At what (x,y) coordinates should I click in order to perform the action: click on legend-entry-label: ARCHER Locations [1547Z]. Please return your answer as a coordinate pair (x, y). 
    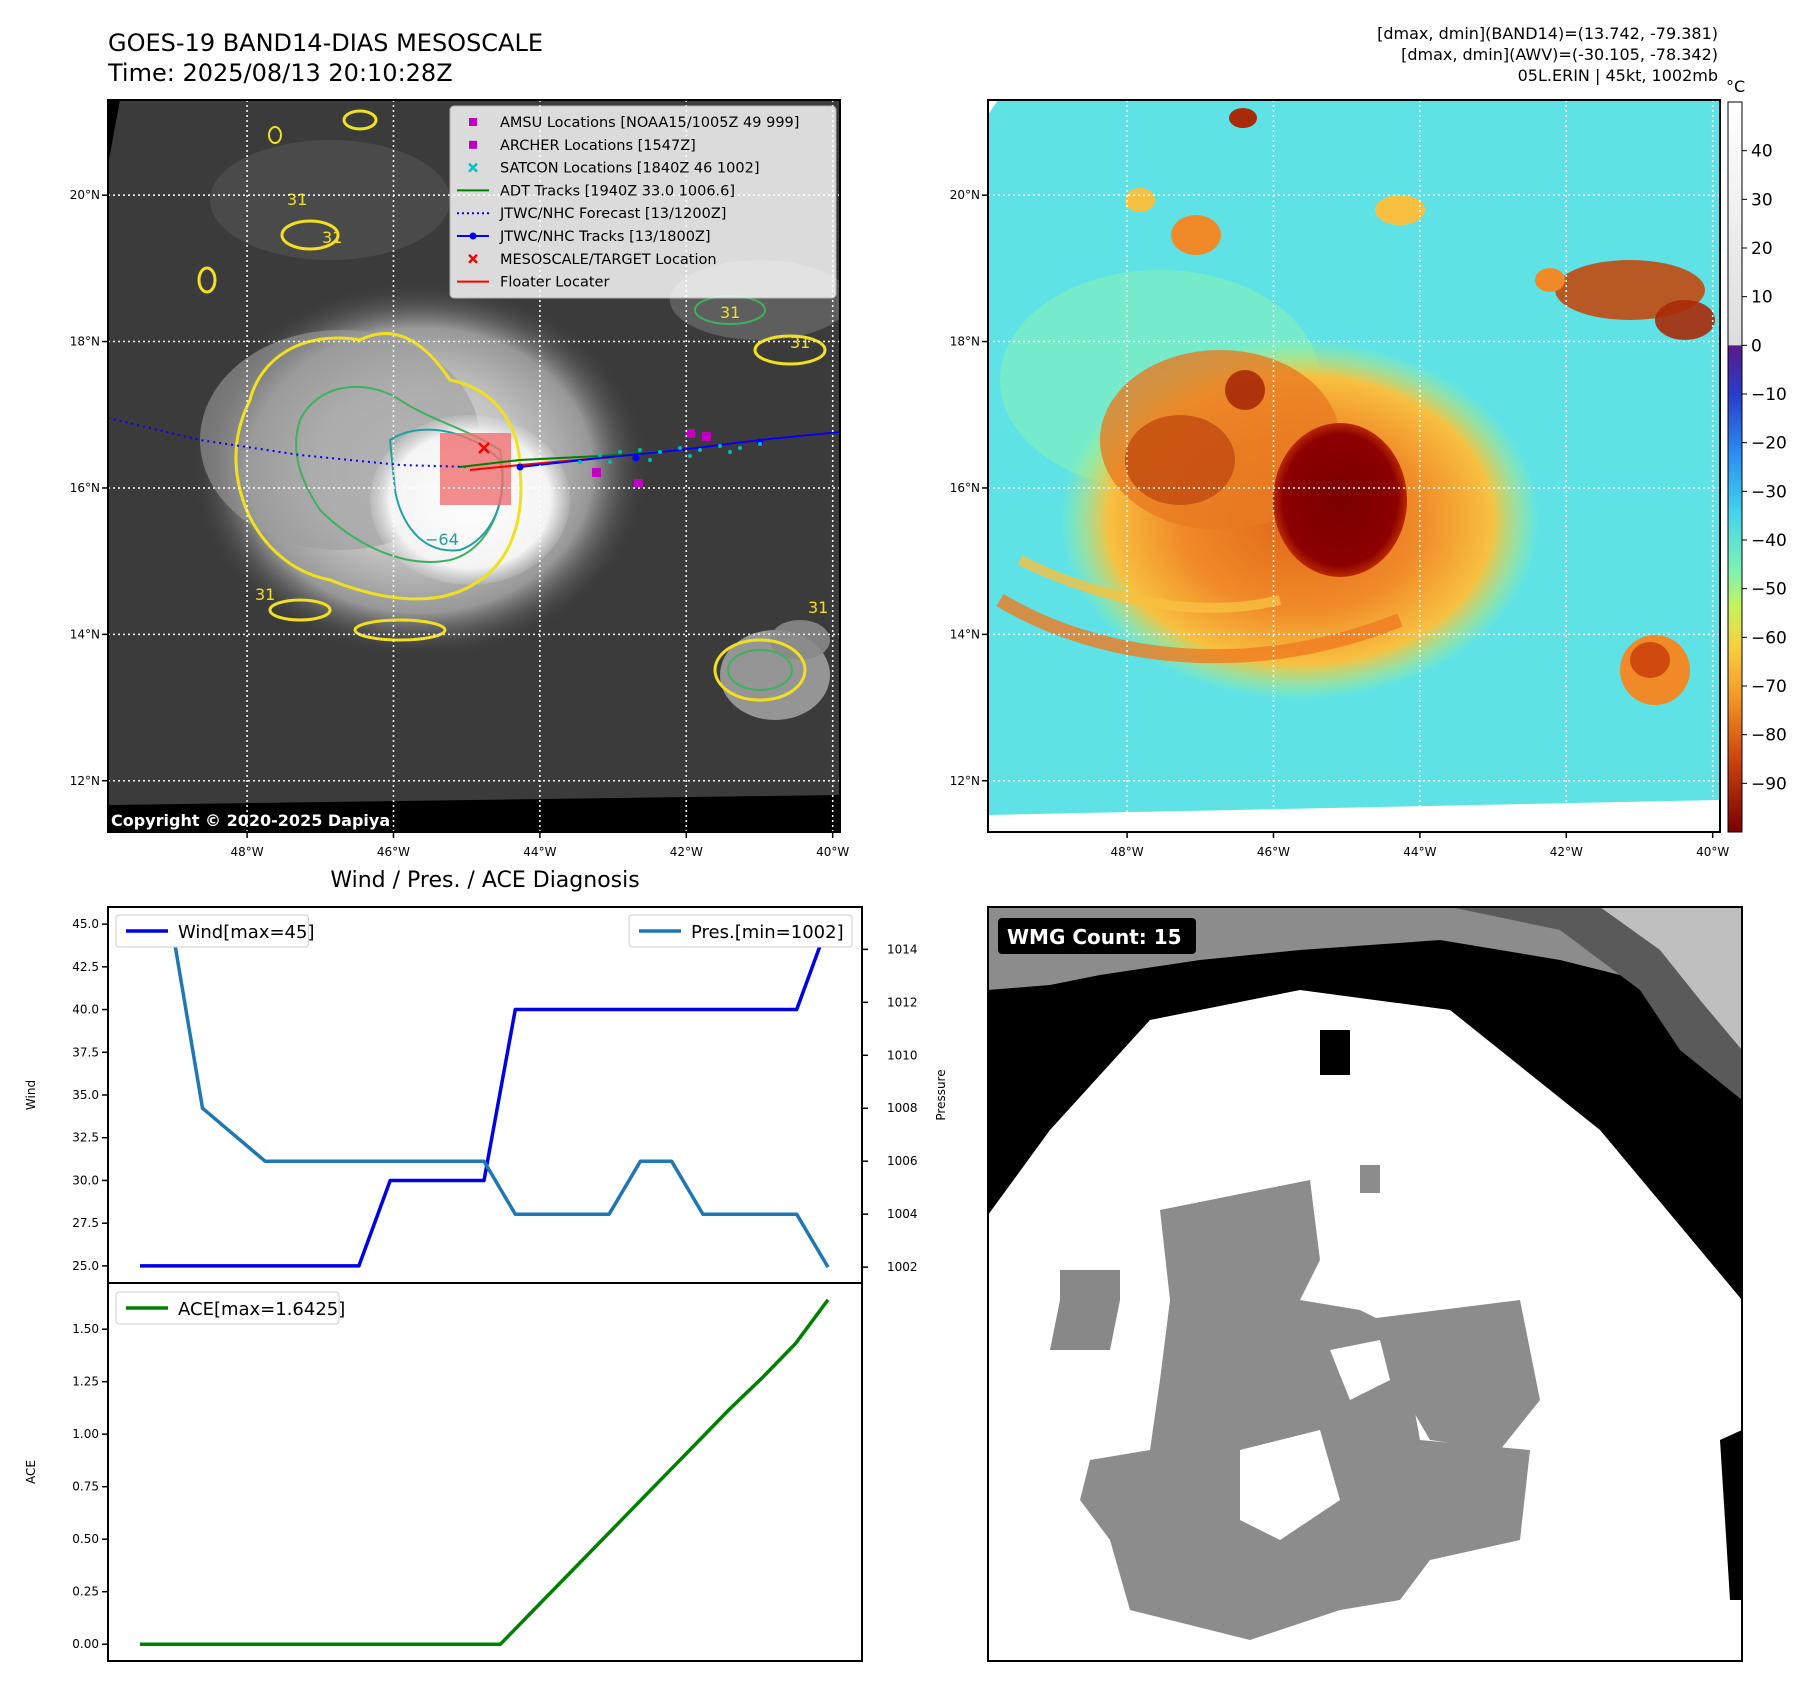
    Looking at the image, I should click on (598, 146).